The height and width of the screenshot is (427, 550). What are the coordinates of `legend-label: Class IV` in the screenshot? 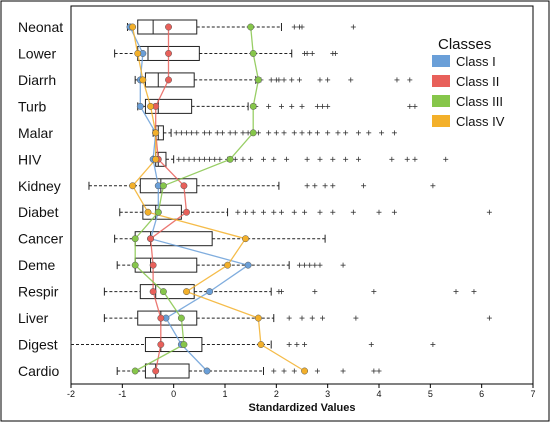 It's located at (480, 121).